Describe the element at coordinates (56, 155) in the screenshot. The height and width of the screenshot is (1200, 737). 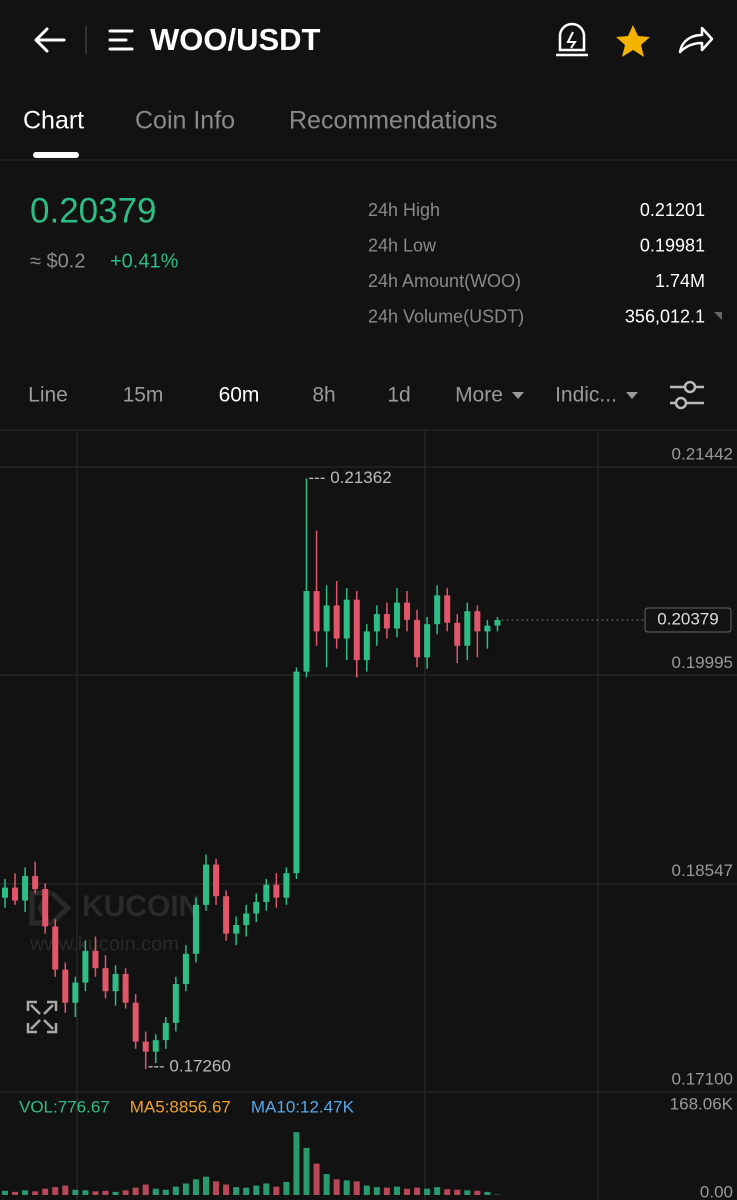
I see `tab-indicator` at that location.